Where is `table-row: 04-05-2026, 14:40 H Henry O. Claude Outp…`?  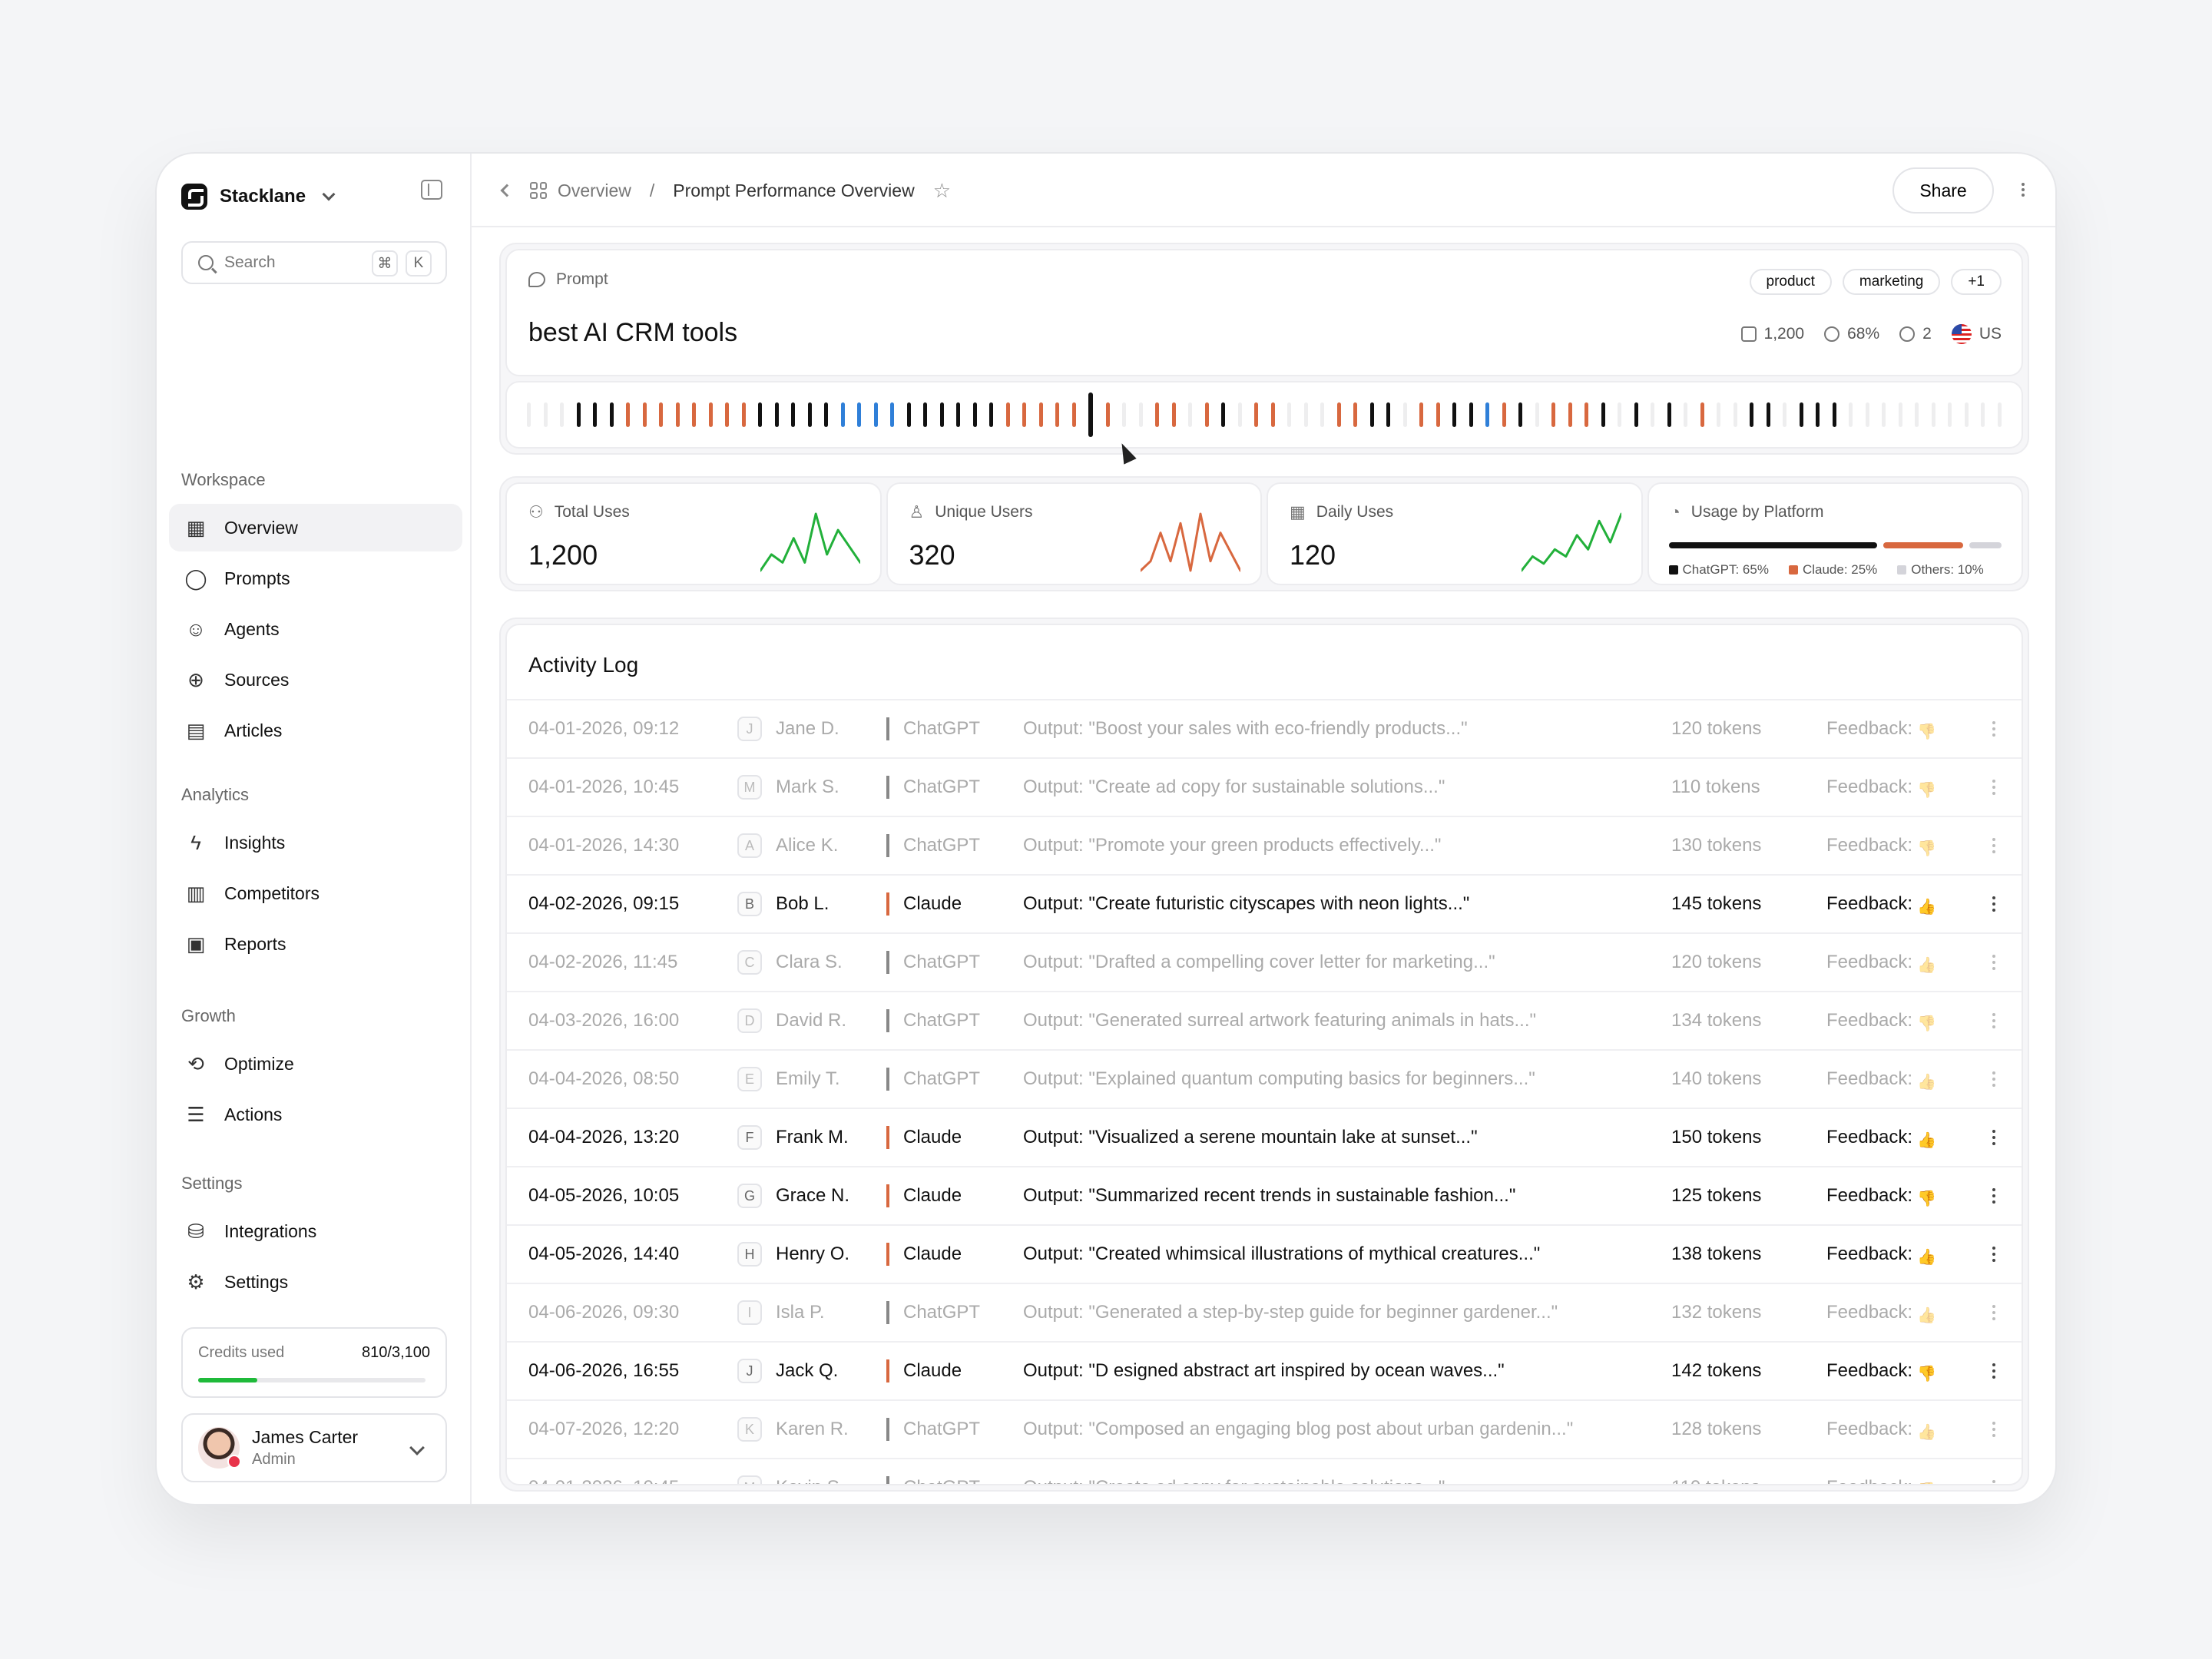
table-row: 04-05-2026, 14:40 H Henry O. Claude Outp… is located at coordinates (1264, 1253).